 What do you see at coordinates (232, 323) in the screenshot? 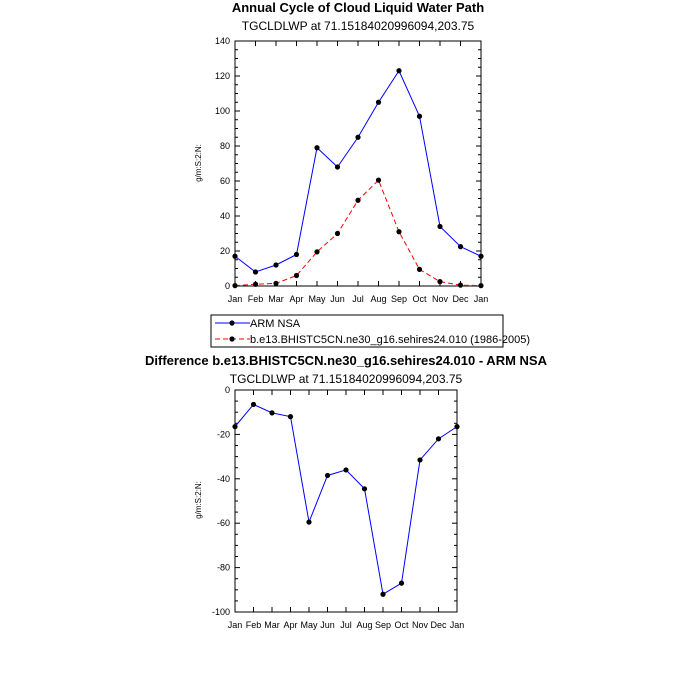
I see `legend-marker-arm-nsa` at bounding box center [232, 323].